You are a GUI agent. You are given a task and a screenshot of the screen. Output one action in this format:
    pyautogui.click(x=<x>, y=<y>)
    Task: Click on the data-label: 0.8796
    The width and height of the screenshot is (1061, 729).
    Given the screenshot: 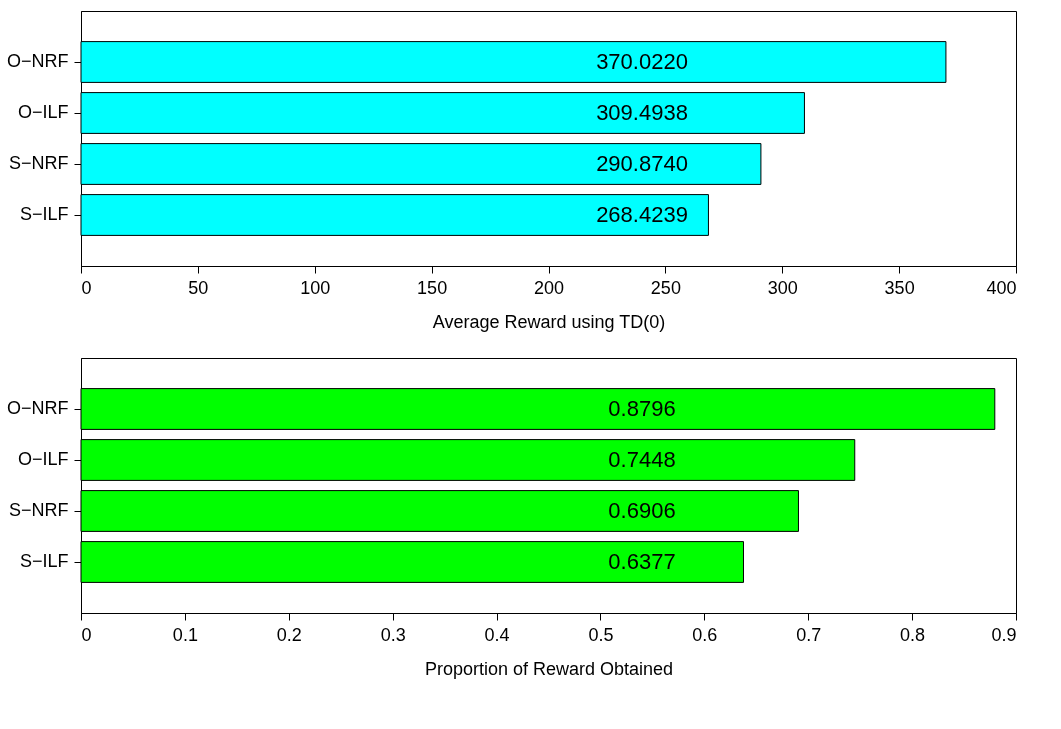 What is the action you would take?
    pyautogui.click(x=642, y=408)
    